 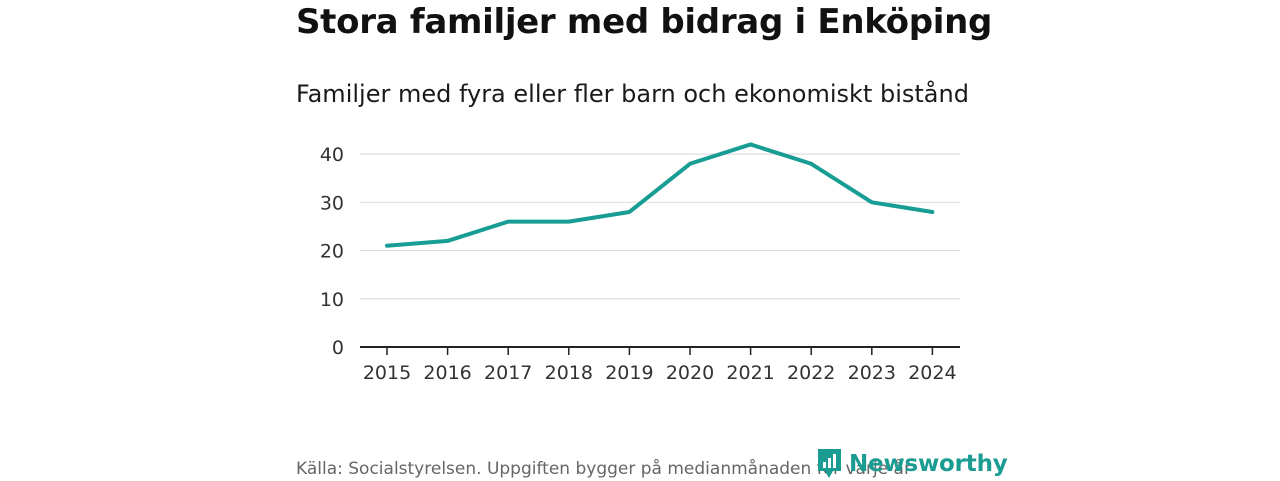 I want to click on y-tick-label: 30, so click(x=332, y=203).